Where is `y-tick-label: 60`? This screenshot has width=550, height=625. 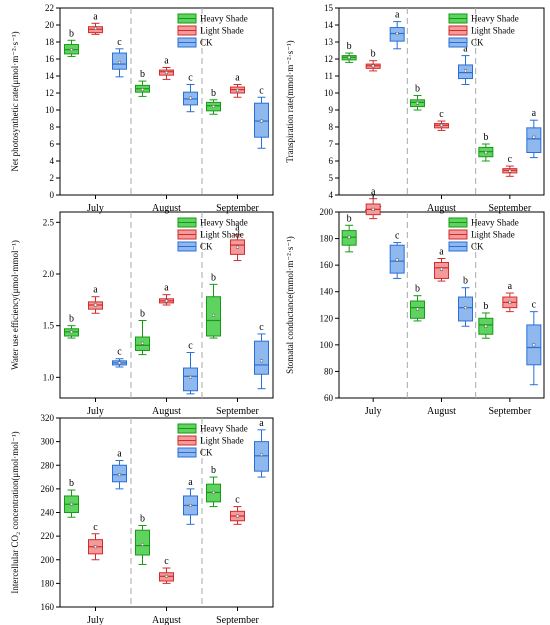 y-tick-label: 60 is located at coordinates (329, 398).